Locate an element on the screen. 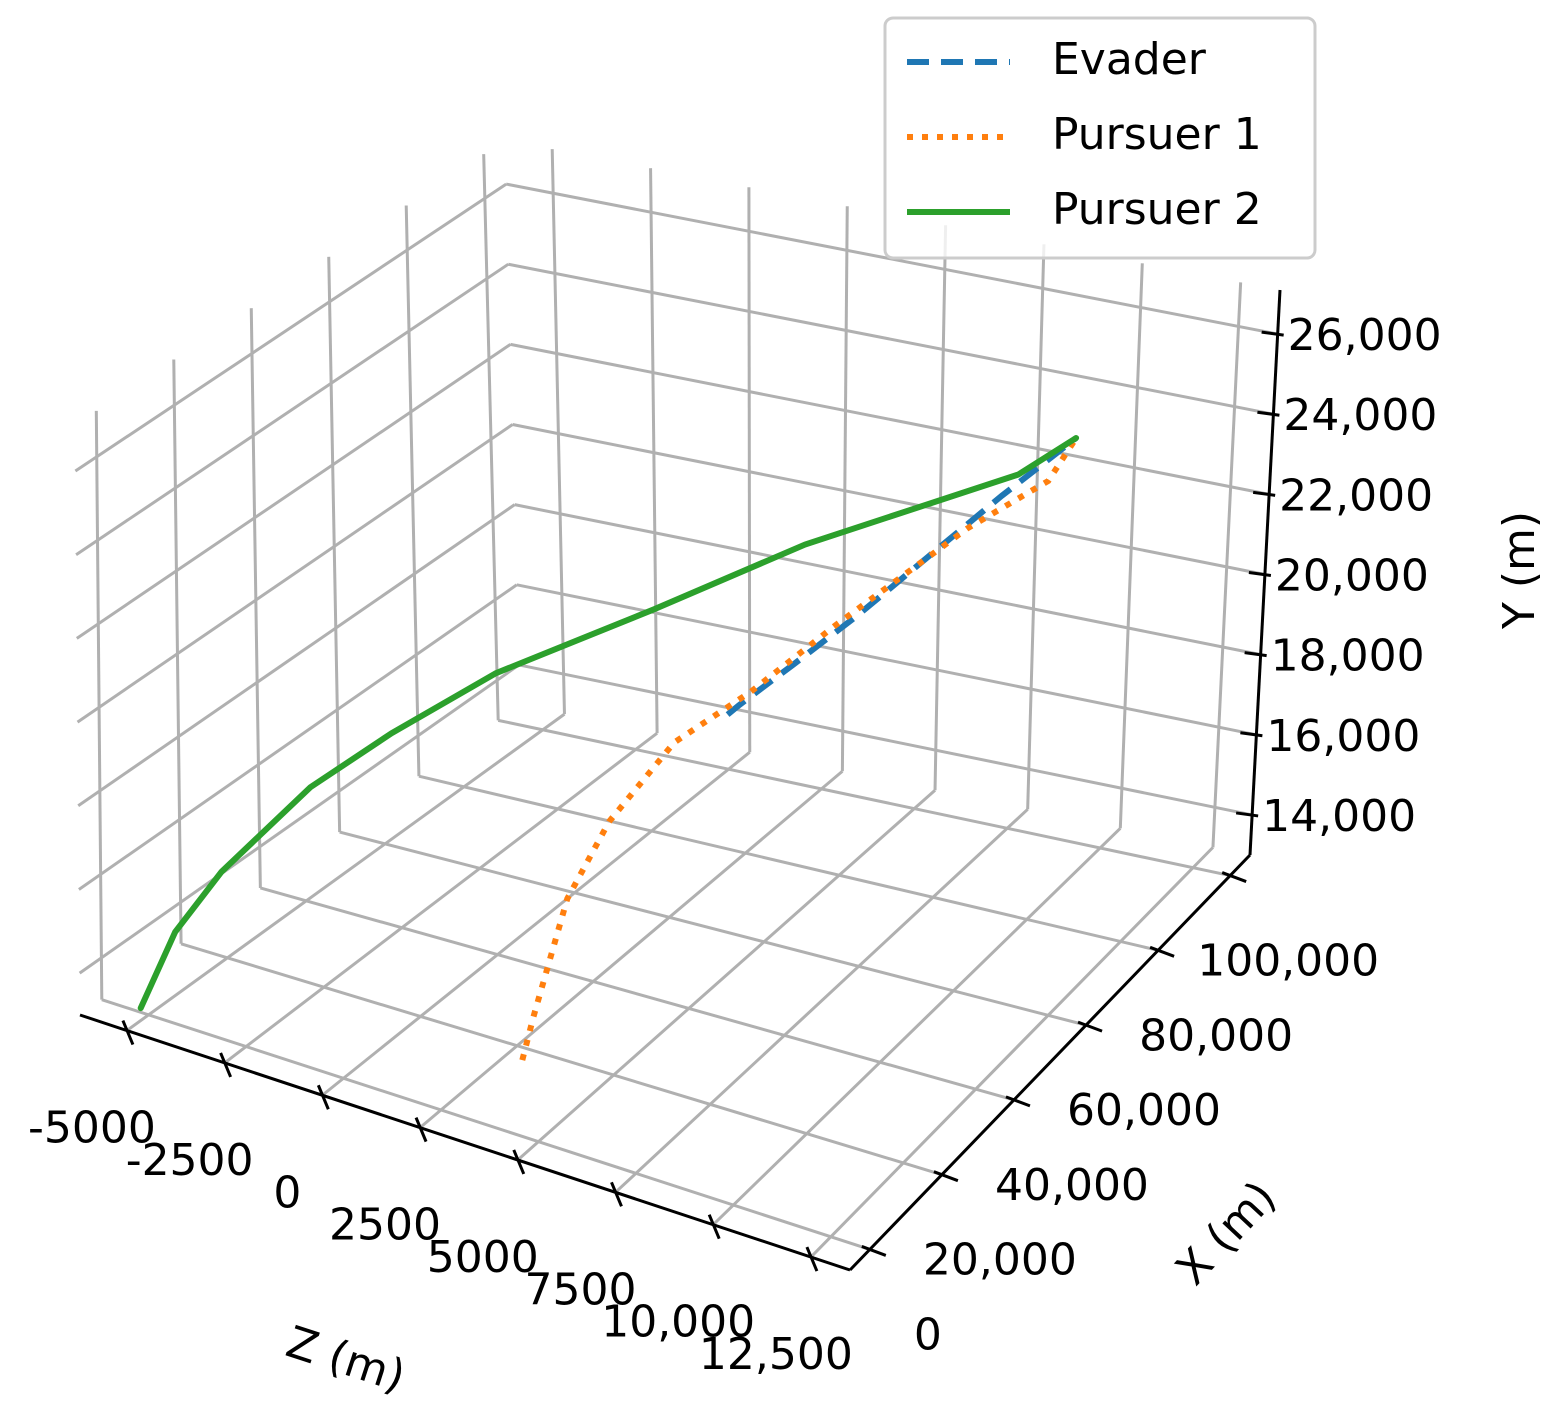  x-axis-label: X (m) is located at coordinates (1226, 1234).